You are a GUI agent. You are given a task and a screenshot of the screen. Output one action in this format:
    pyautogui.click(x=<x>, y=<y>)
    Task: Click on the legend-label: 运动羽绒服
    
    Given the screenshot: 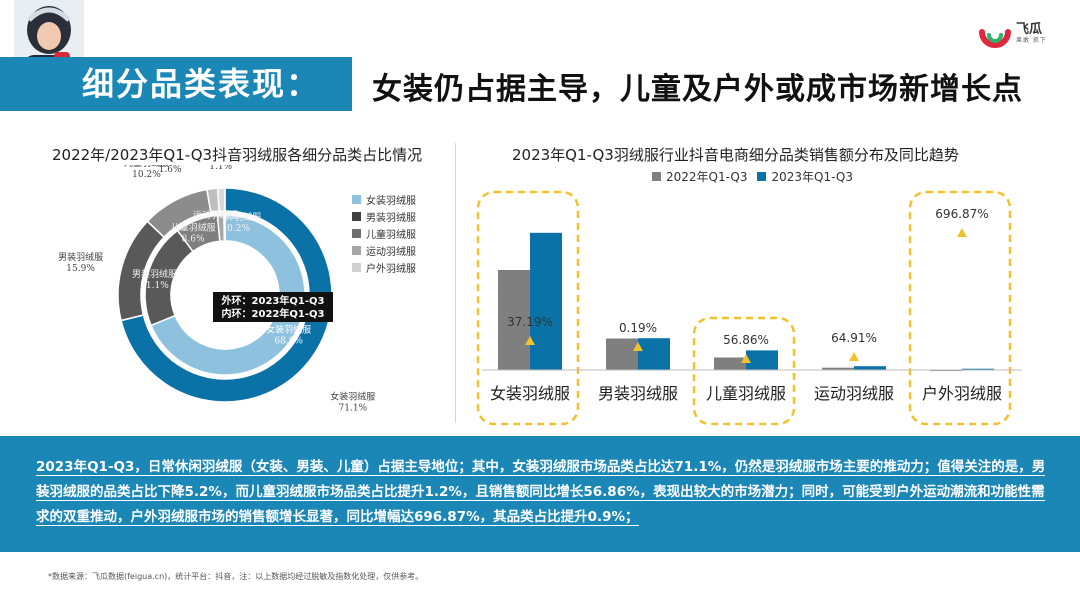 What is the action you would take?
    pyautogui.click(x=391, y=252)
    